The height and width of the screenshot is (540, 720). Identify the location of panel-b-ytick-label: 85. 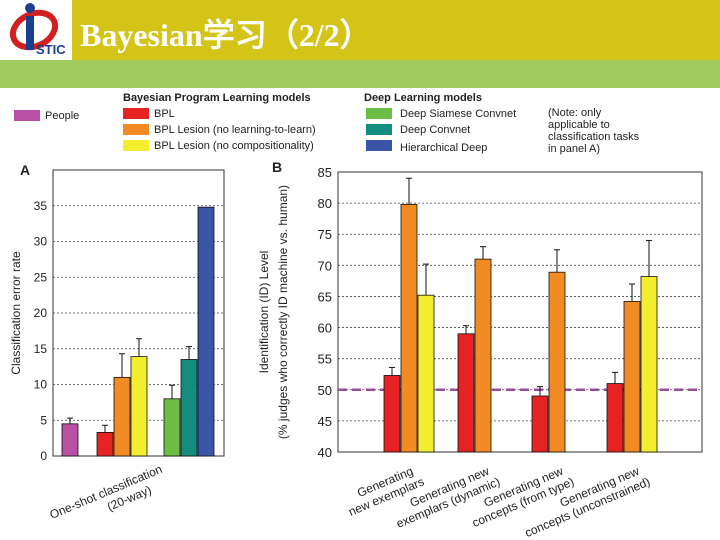
(325, 172).